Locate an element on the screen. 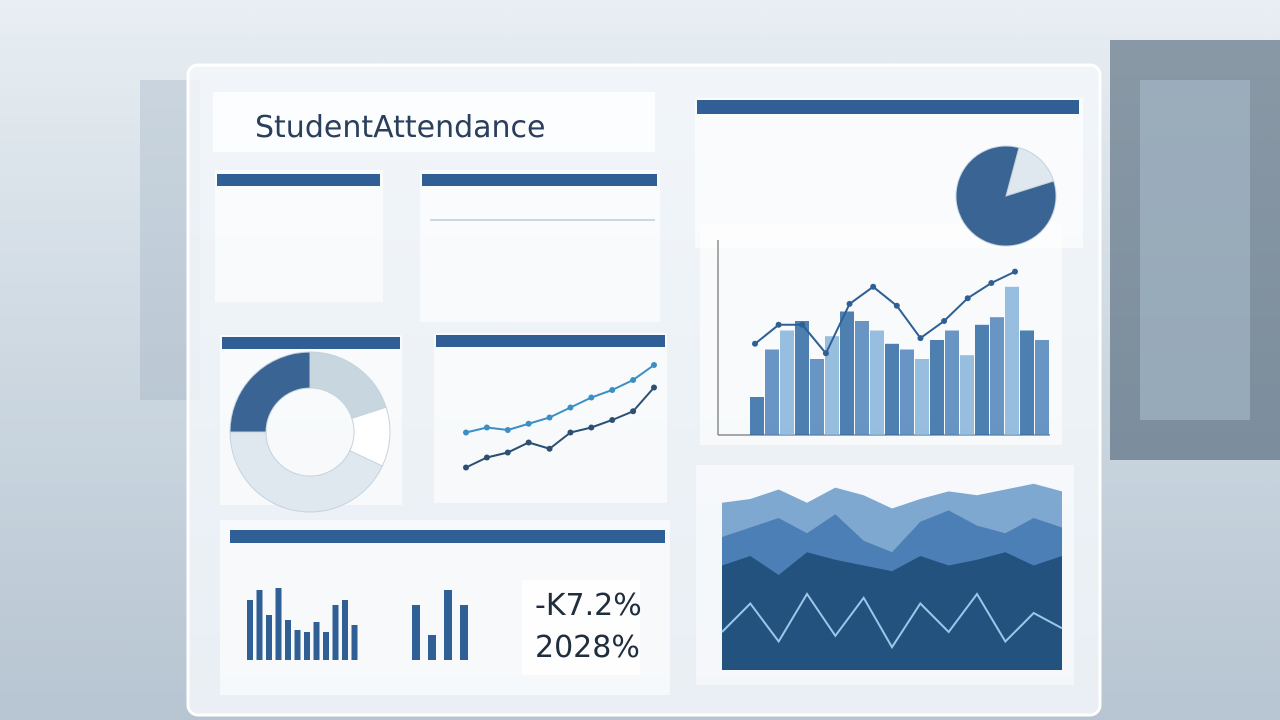 The image size is (1280, 720). area is located at coordinates (892, 611).